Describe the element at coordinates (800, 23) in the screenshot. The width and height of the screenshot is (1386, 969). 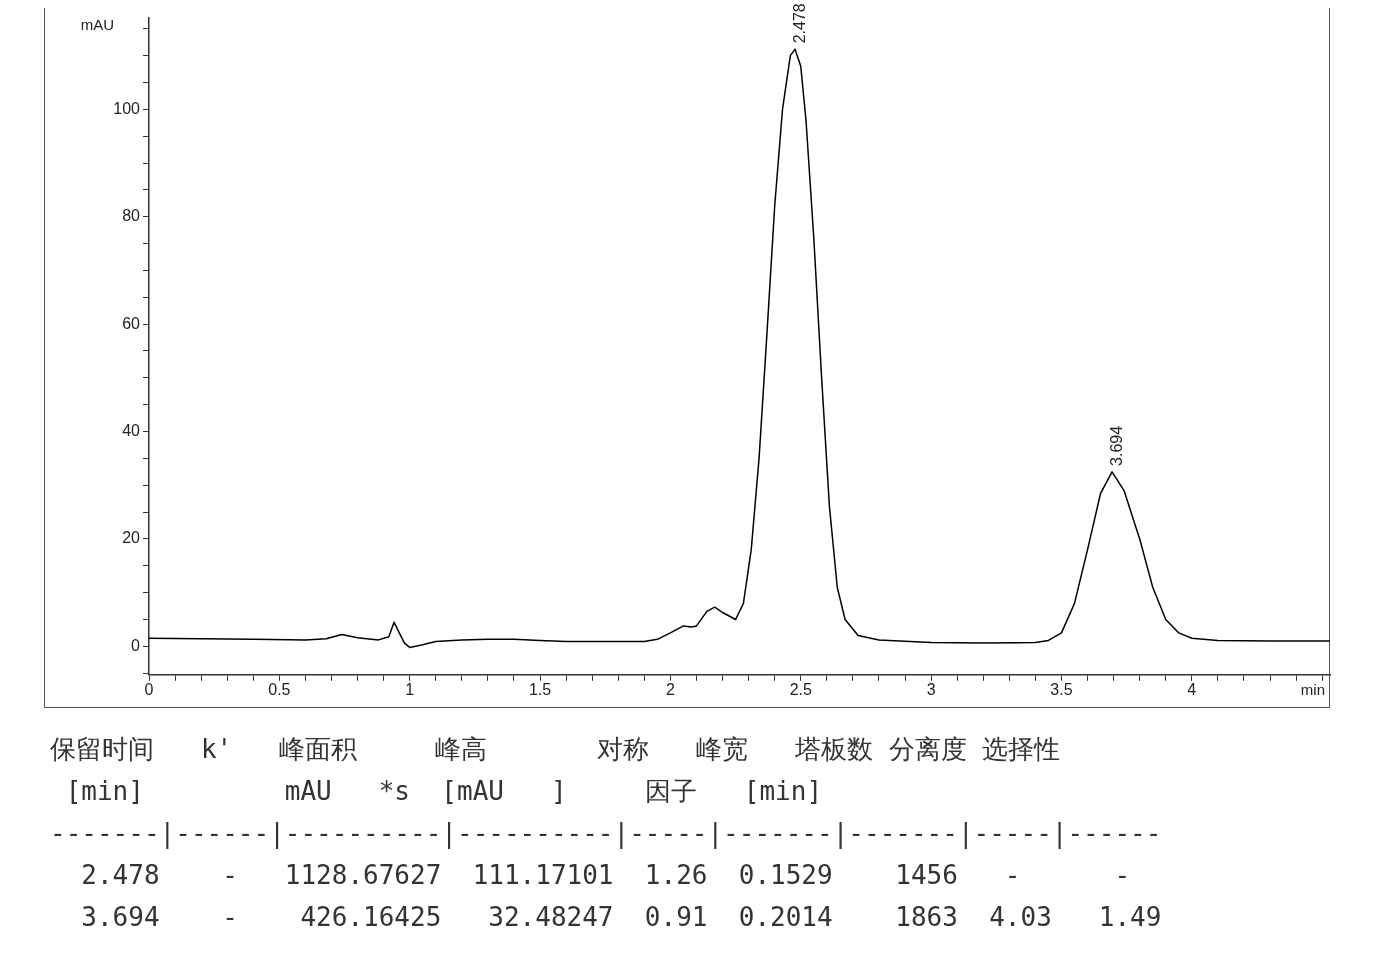
I see `annotation: 2.478` at that location.